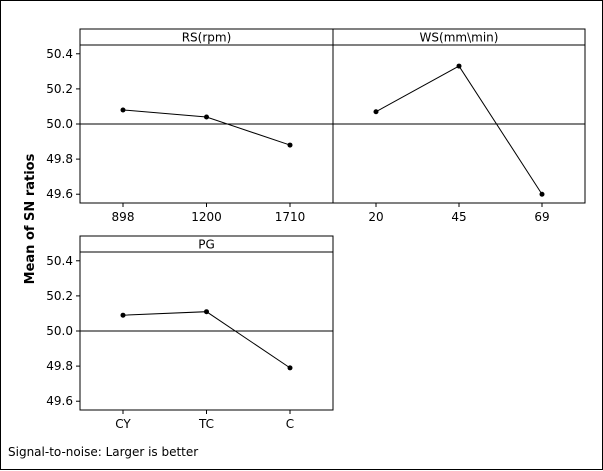 This screenshot has width=603, height=471. Describe the element at coordinates (290, 424) in the screenshot. I see `x-tick-label: C` at that location.